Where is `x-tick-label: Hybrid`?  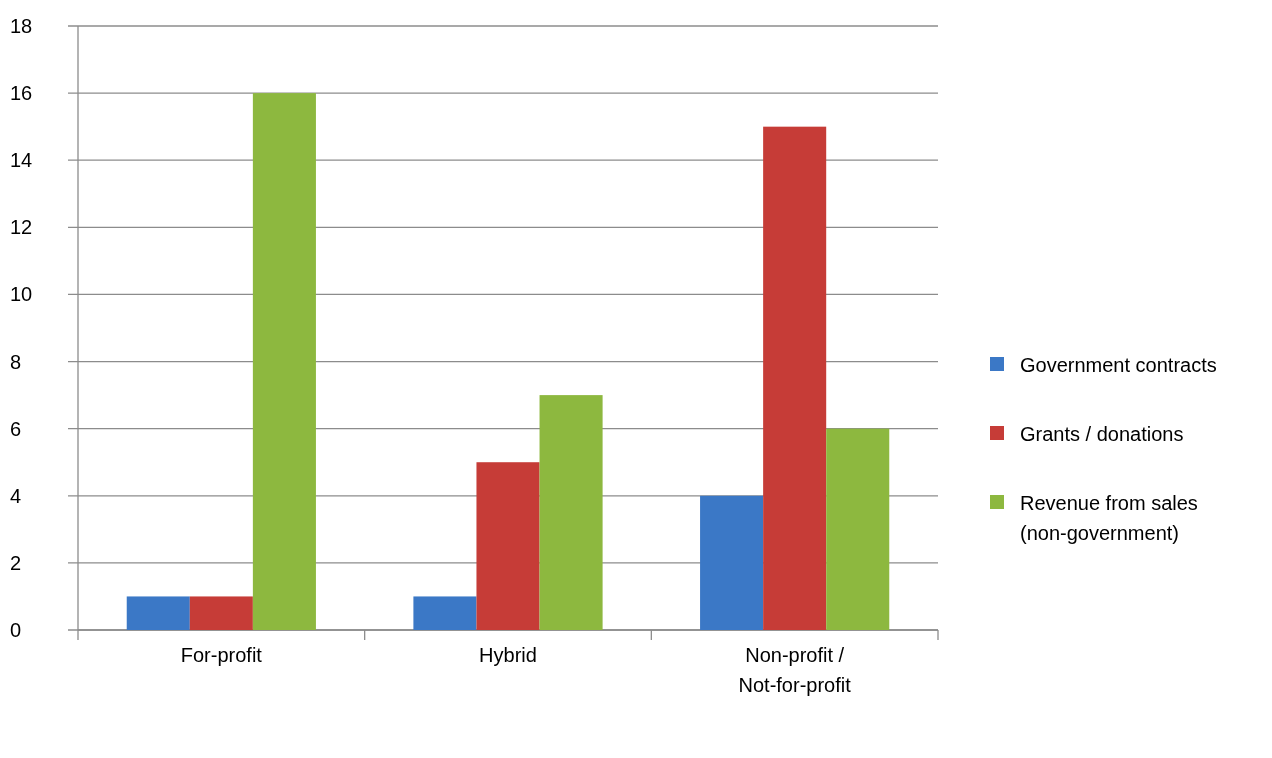 x-tick-label: Hybrid is located at coordinates (508, 655).